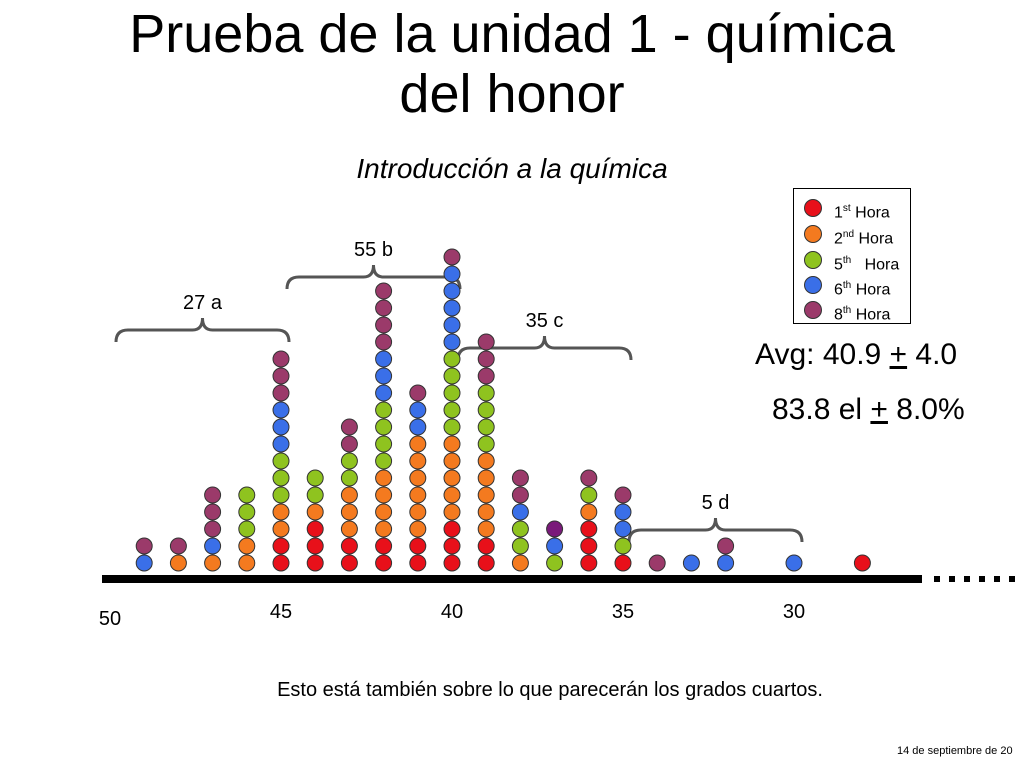  Describe the element at coordinates (873, 315) in the screenshot. I see `legend-label-8: Hora` at that location.